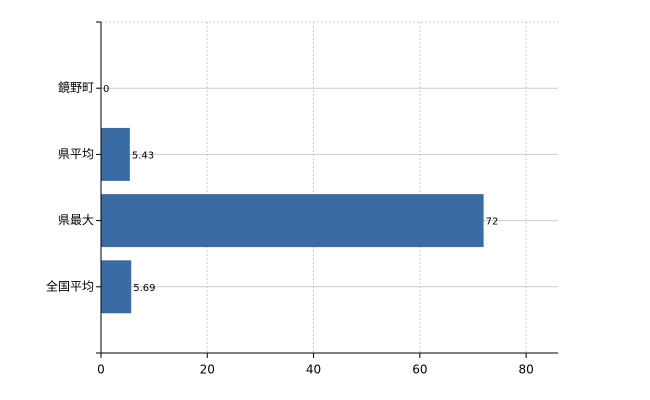 The height and width of the screenshot is (400, 650). I want to click on x-tick-label: 0, so click(101, 370).